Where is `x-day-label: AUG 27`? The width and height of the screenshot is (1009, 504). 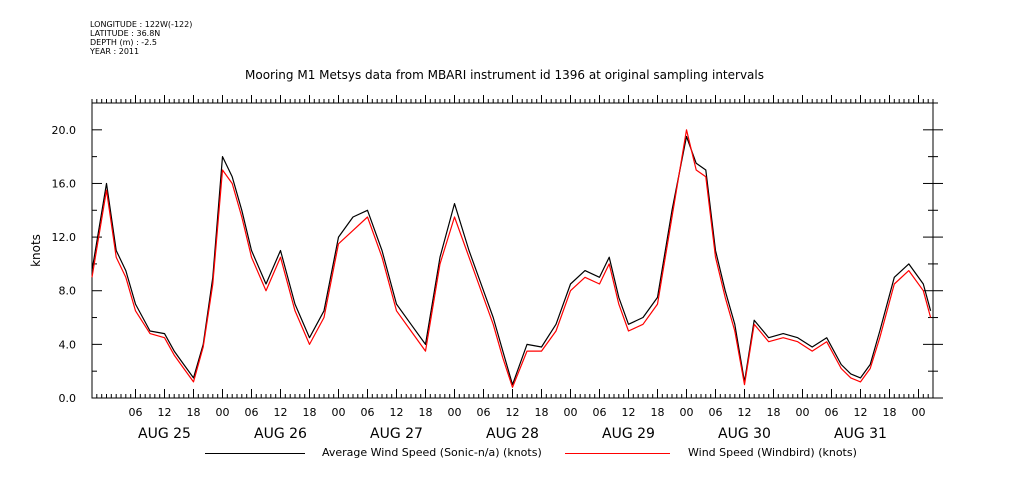 x-day-label: AUG 27 is located at coordinates (396, 434).